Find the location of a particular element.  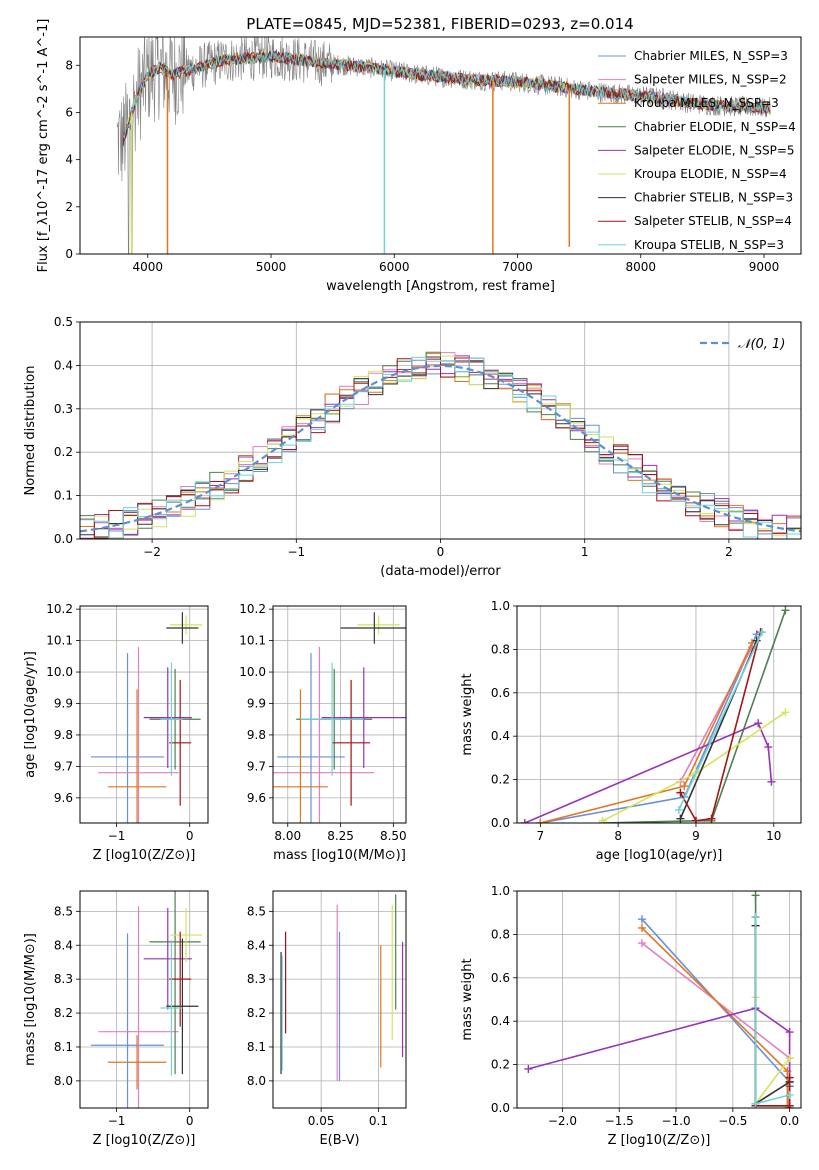

y-tick-label: 8.0 is located at coordinates (256, 1081).